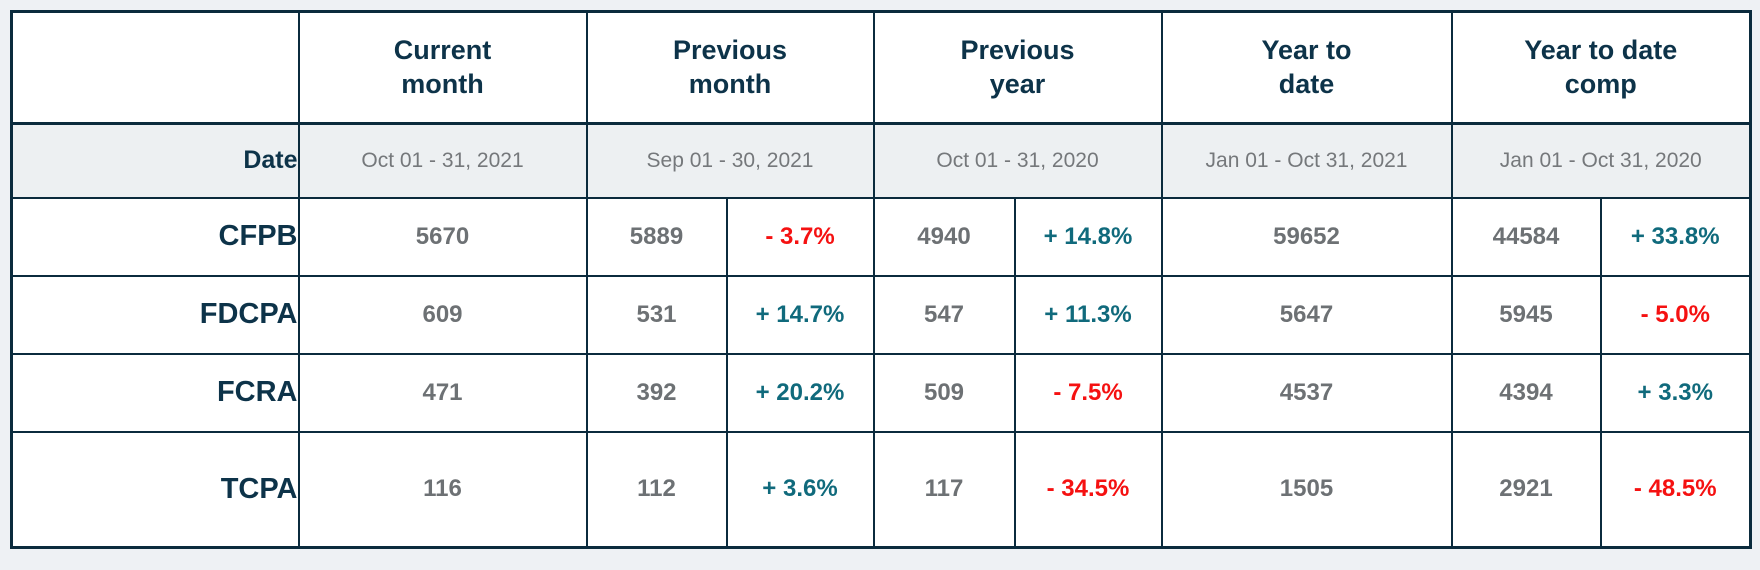  What do you see at coordinates (442, 160) in the screenshot?
I see `date-range-current-month: Oct 01 - 31, 2021` at bounding box center [442, 160].